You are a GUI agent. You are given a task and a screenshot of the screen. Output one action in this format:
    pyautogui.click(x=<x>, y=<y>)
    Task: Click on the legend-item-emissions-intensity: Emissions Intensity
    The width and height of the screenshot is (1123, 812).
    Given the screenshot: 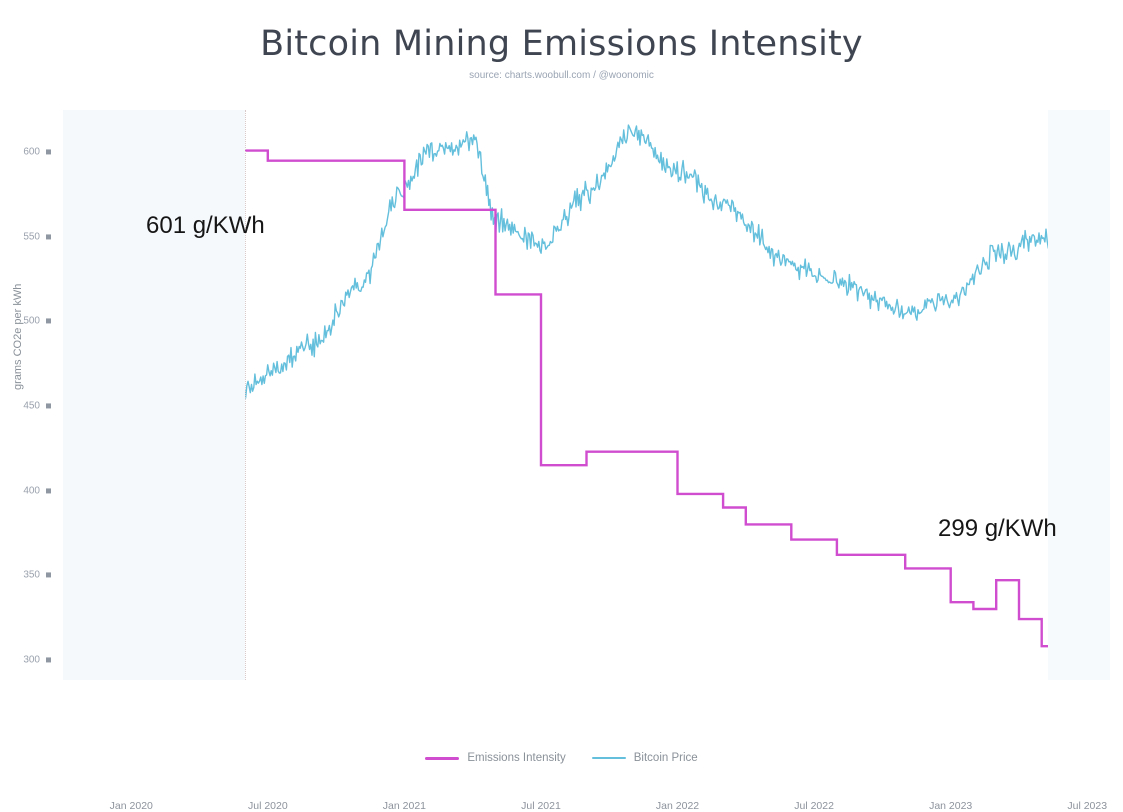 What is the action you would take?
    pyautogui.click(x=495, y=758)
    